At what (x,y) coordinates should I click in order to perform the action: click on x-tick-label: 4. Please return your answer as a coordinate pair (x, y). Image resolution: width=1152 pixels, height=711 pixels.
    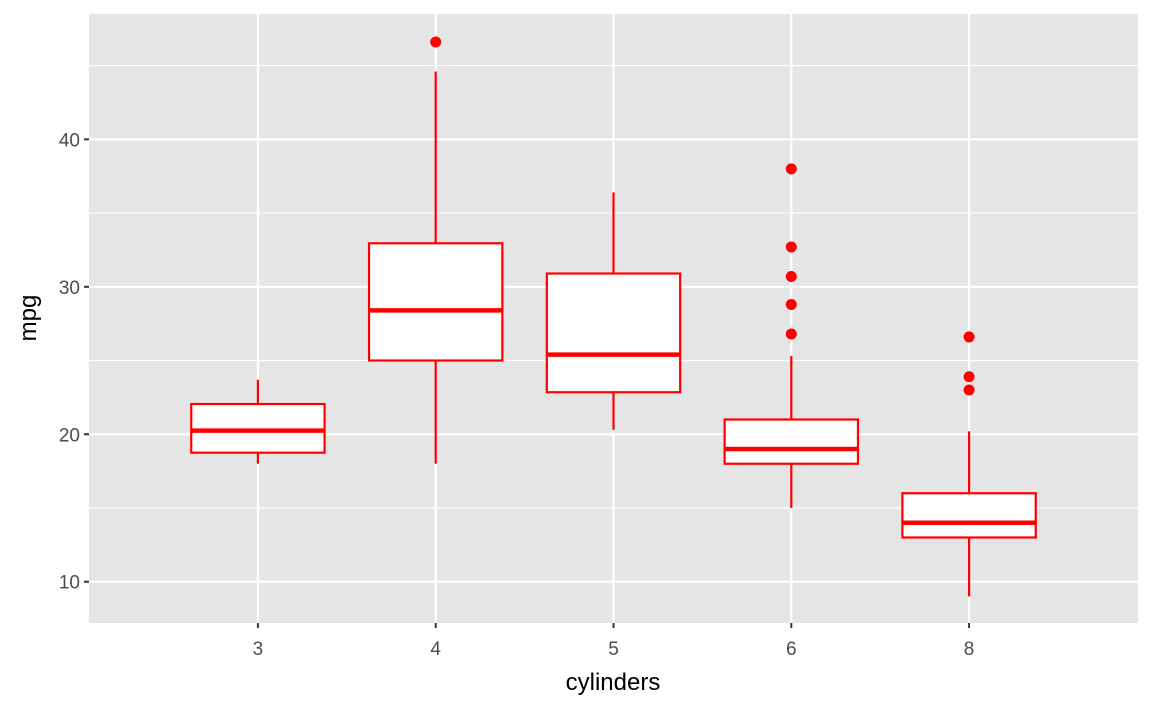
    Looking at the image, I should click on (435, 649).